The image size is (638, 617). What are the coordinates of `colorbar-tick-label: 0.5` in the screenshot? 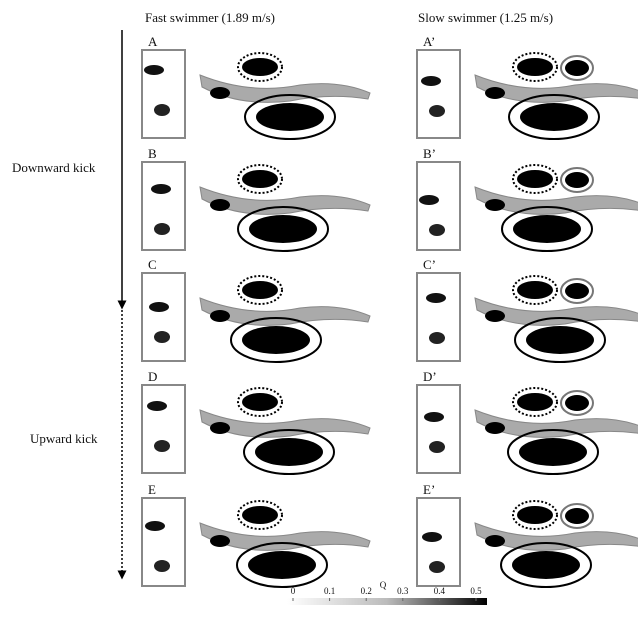 It's located at (476, 591).